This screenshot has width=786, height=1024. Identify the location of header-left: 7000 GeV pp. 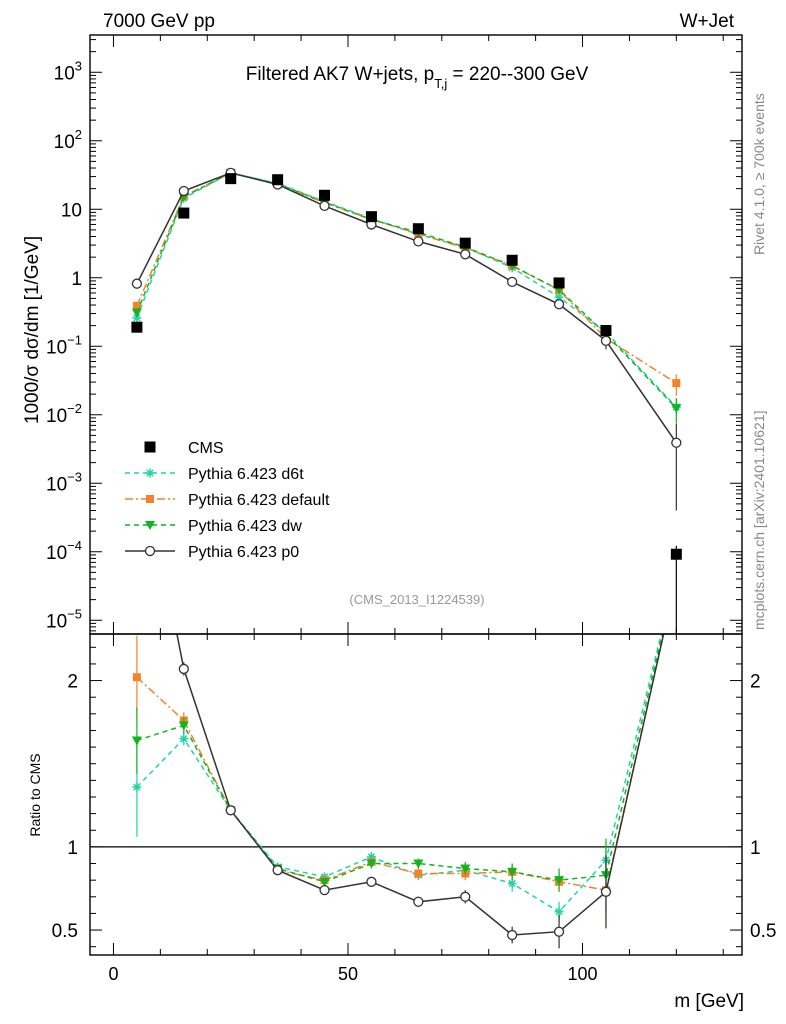
(159, 21).